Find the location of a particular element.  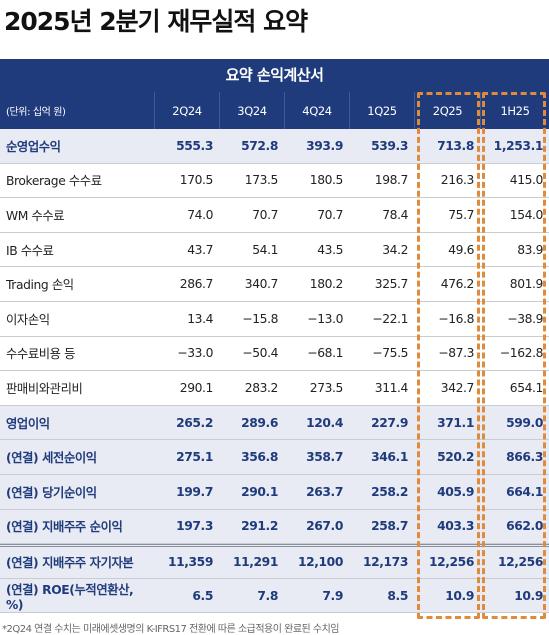

value-cell-2q25: 405.9 is located at coordinates (455, 491).